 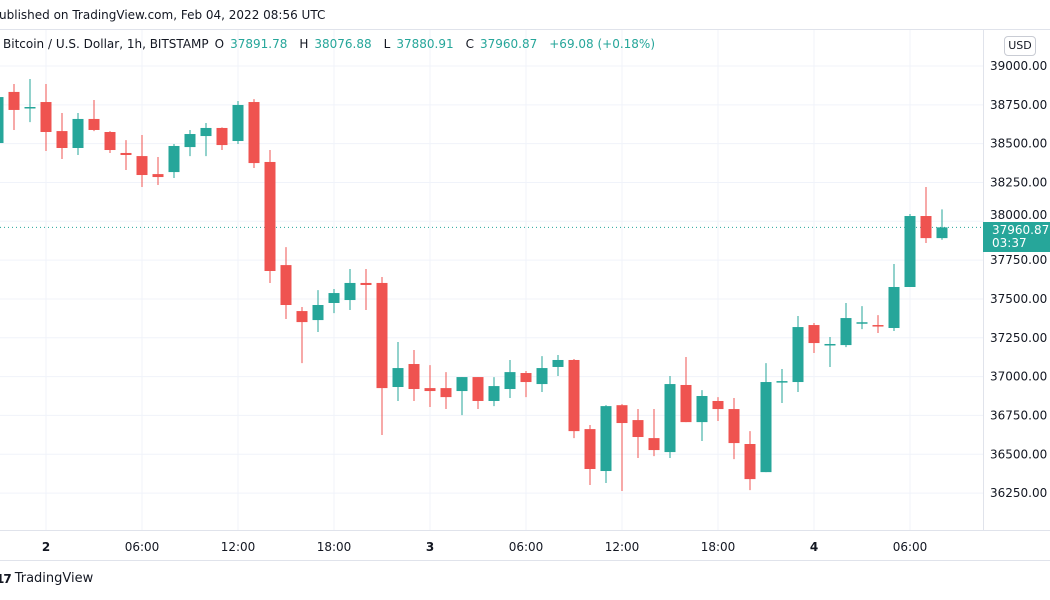 I want to click on price-tick-label: 39000.00, so click(x=1018, y=66).